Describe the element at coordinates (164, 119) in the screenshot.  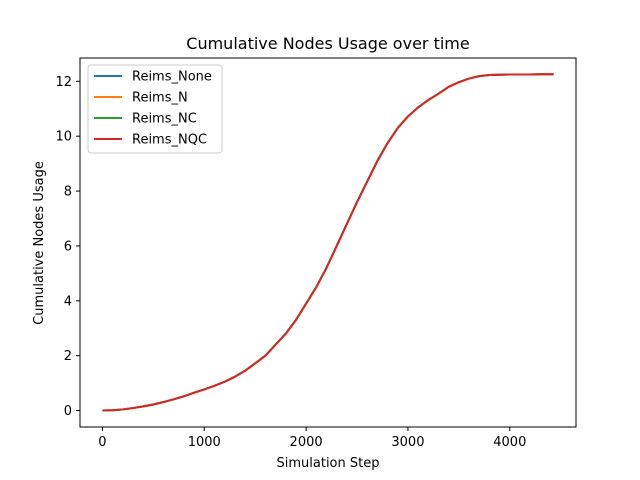
I see `legend-label: Reims_NC` at that location.